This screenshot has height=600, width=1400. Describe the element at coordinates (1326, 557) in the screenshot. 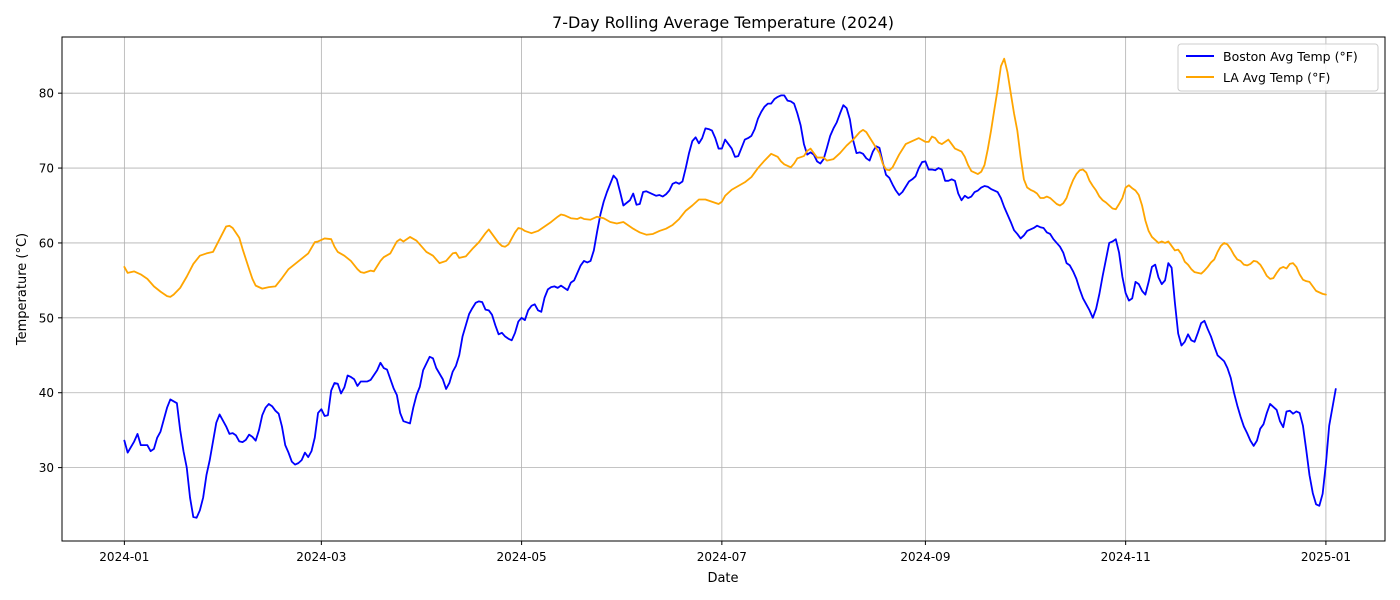

I see `x-tick-label: 2025-01` at that location.